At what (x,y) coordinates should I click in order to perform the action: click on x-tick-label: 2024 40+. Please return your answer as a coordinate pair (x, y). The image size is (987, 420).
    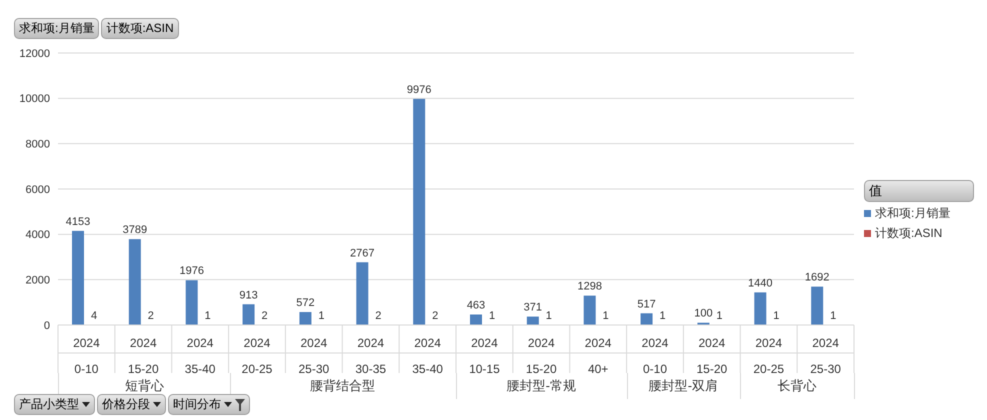
    Looking at the image, I should click on (598, 356).